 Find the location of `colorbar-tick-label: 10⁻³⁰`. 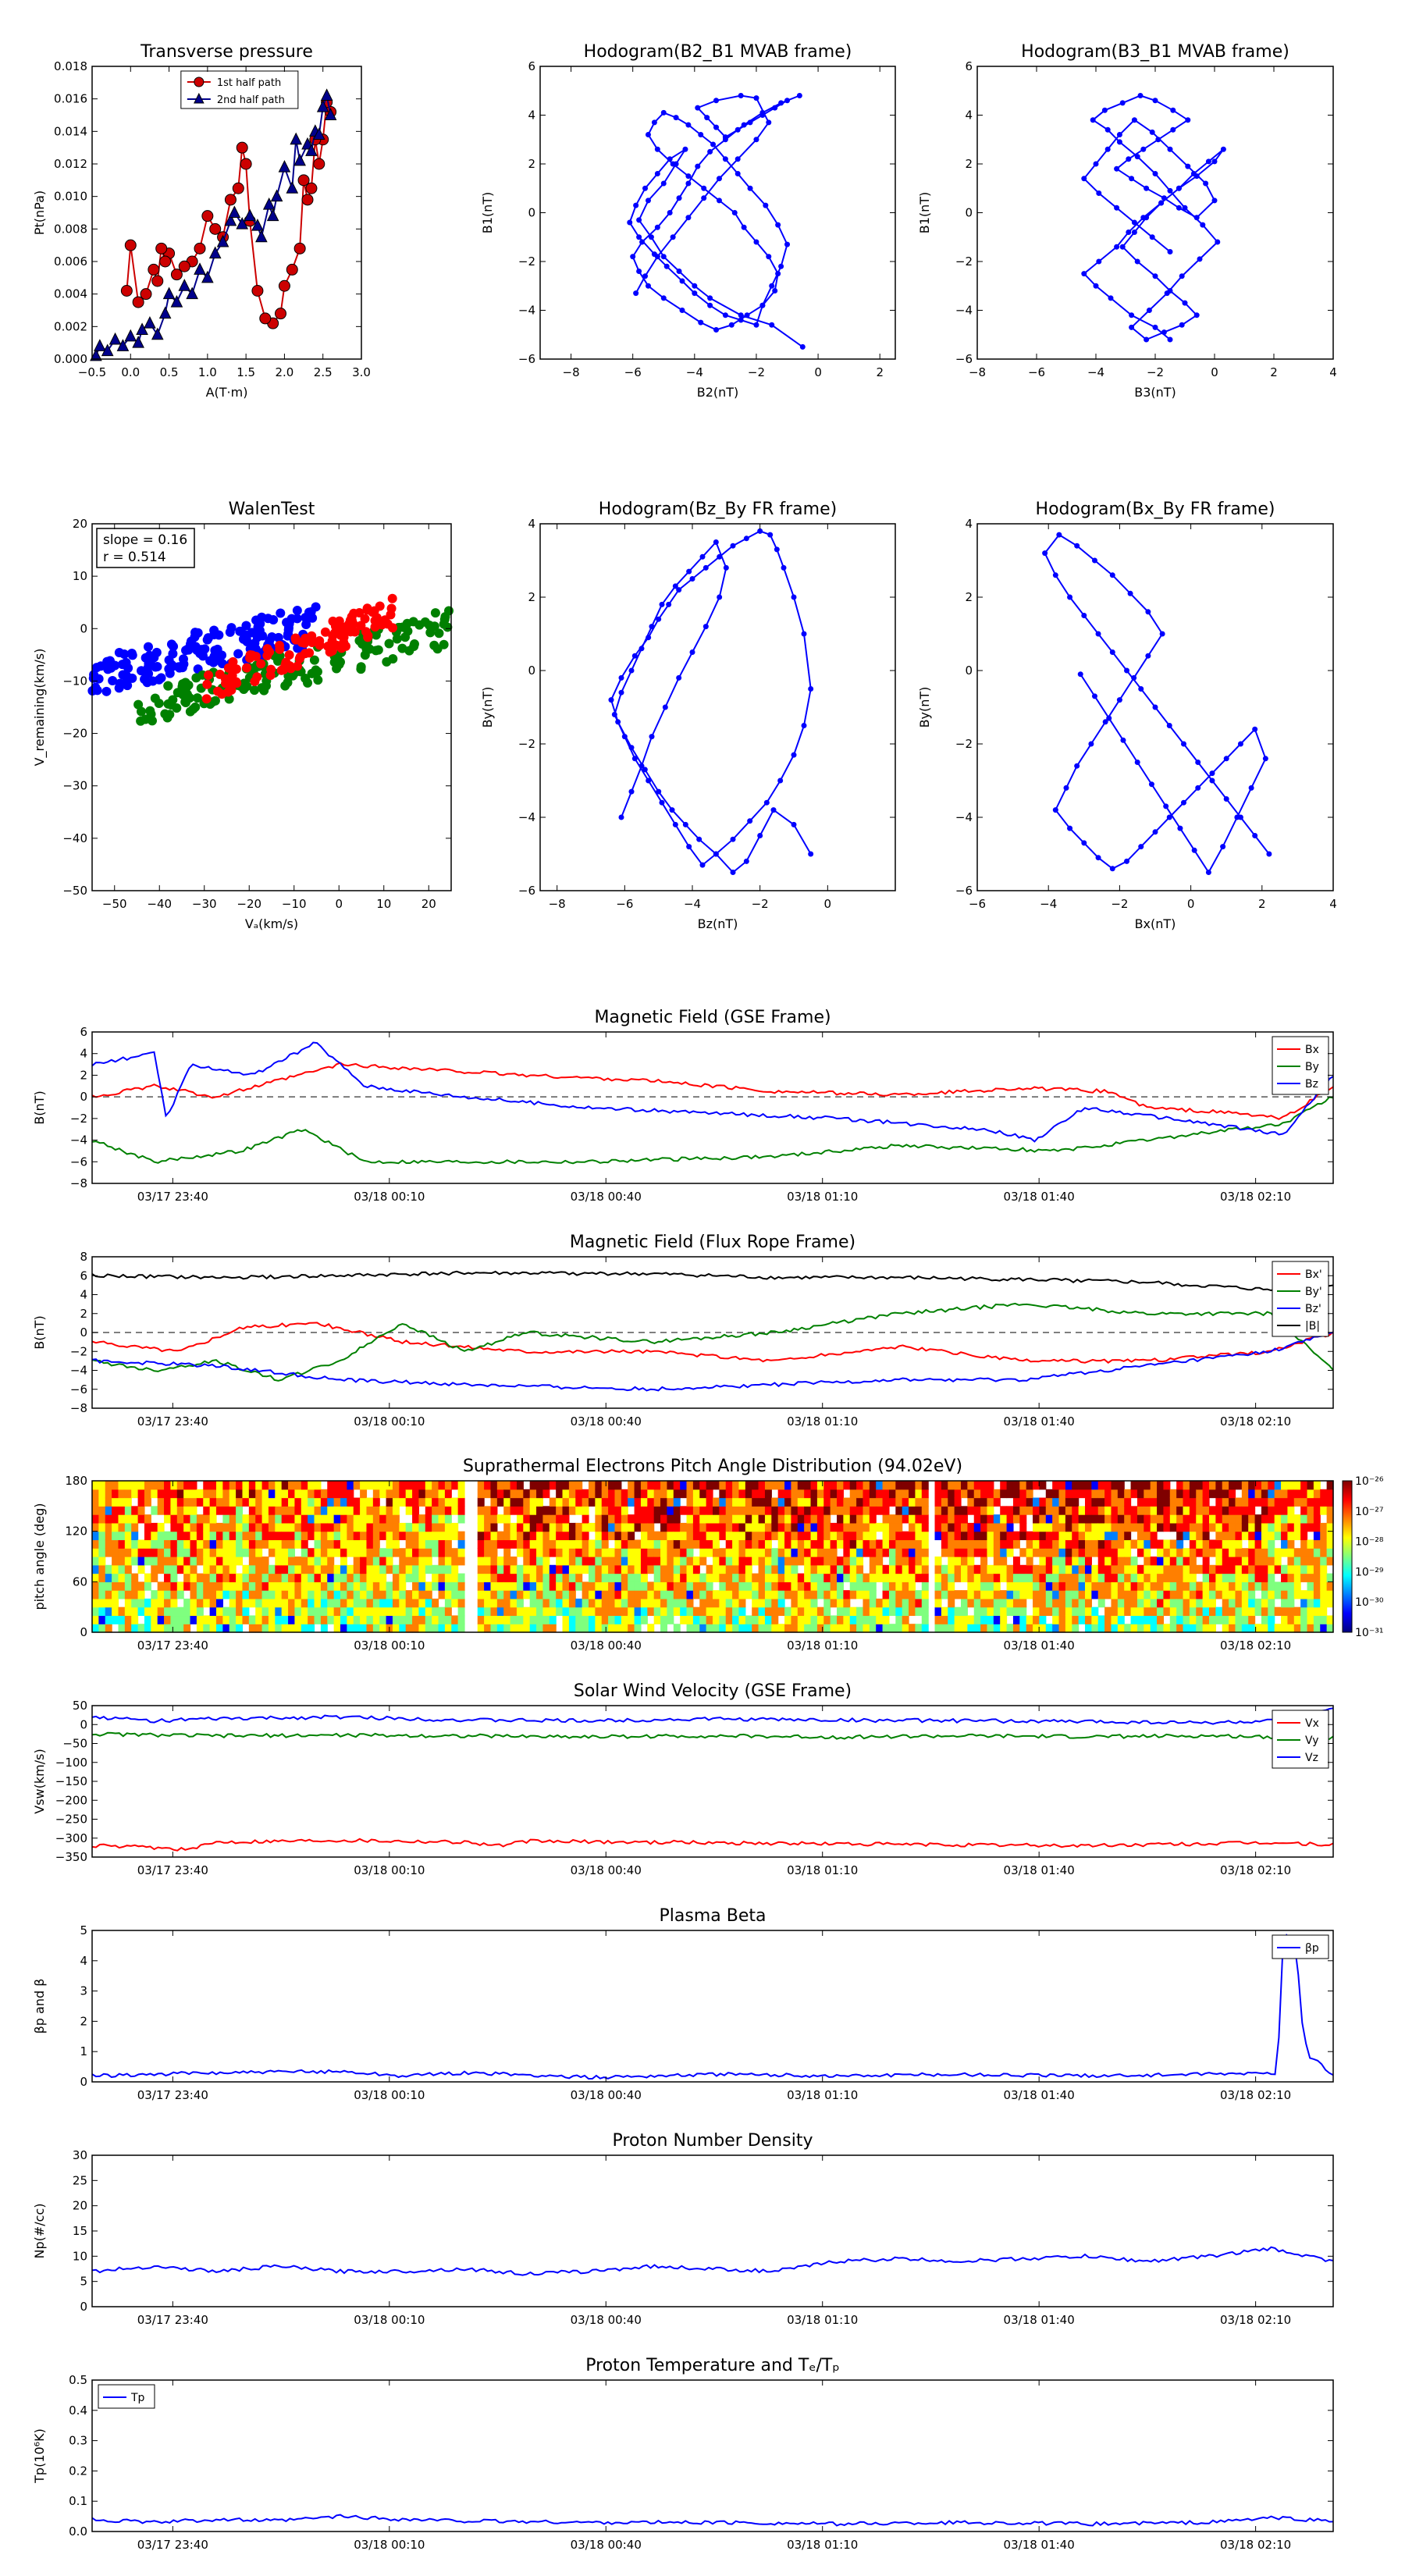

colorbar-tick-label: 10⁻³⁰ is located at coordinates (1369, 1602).